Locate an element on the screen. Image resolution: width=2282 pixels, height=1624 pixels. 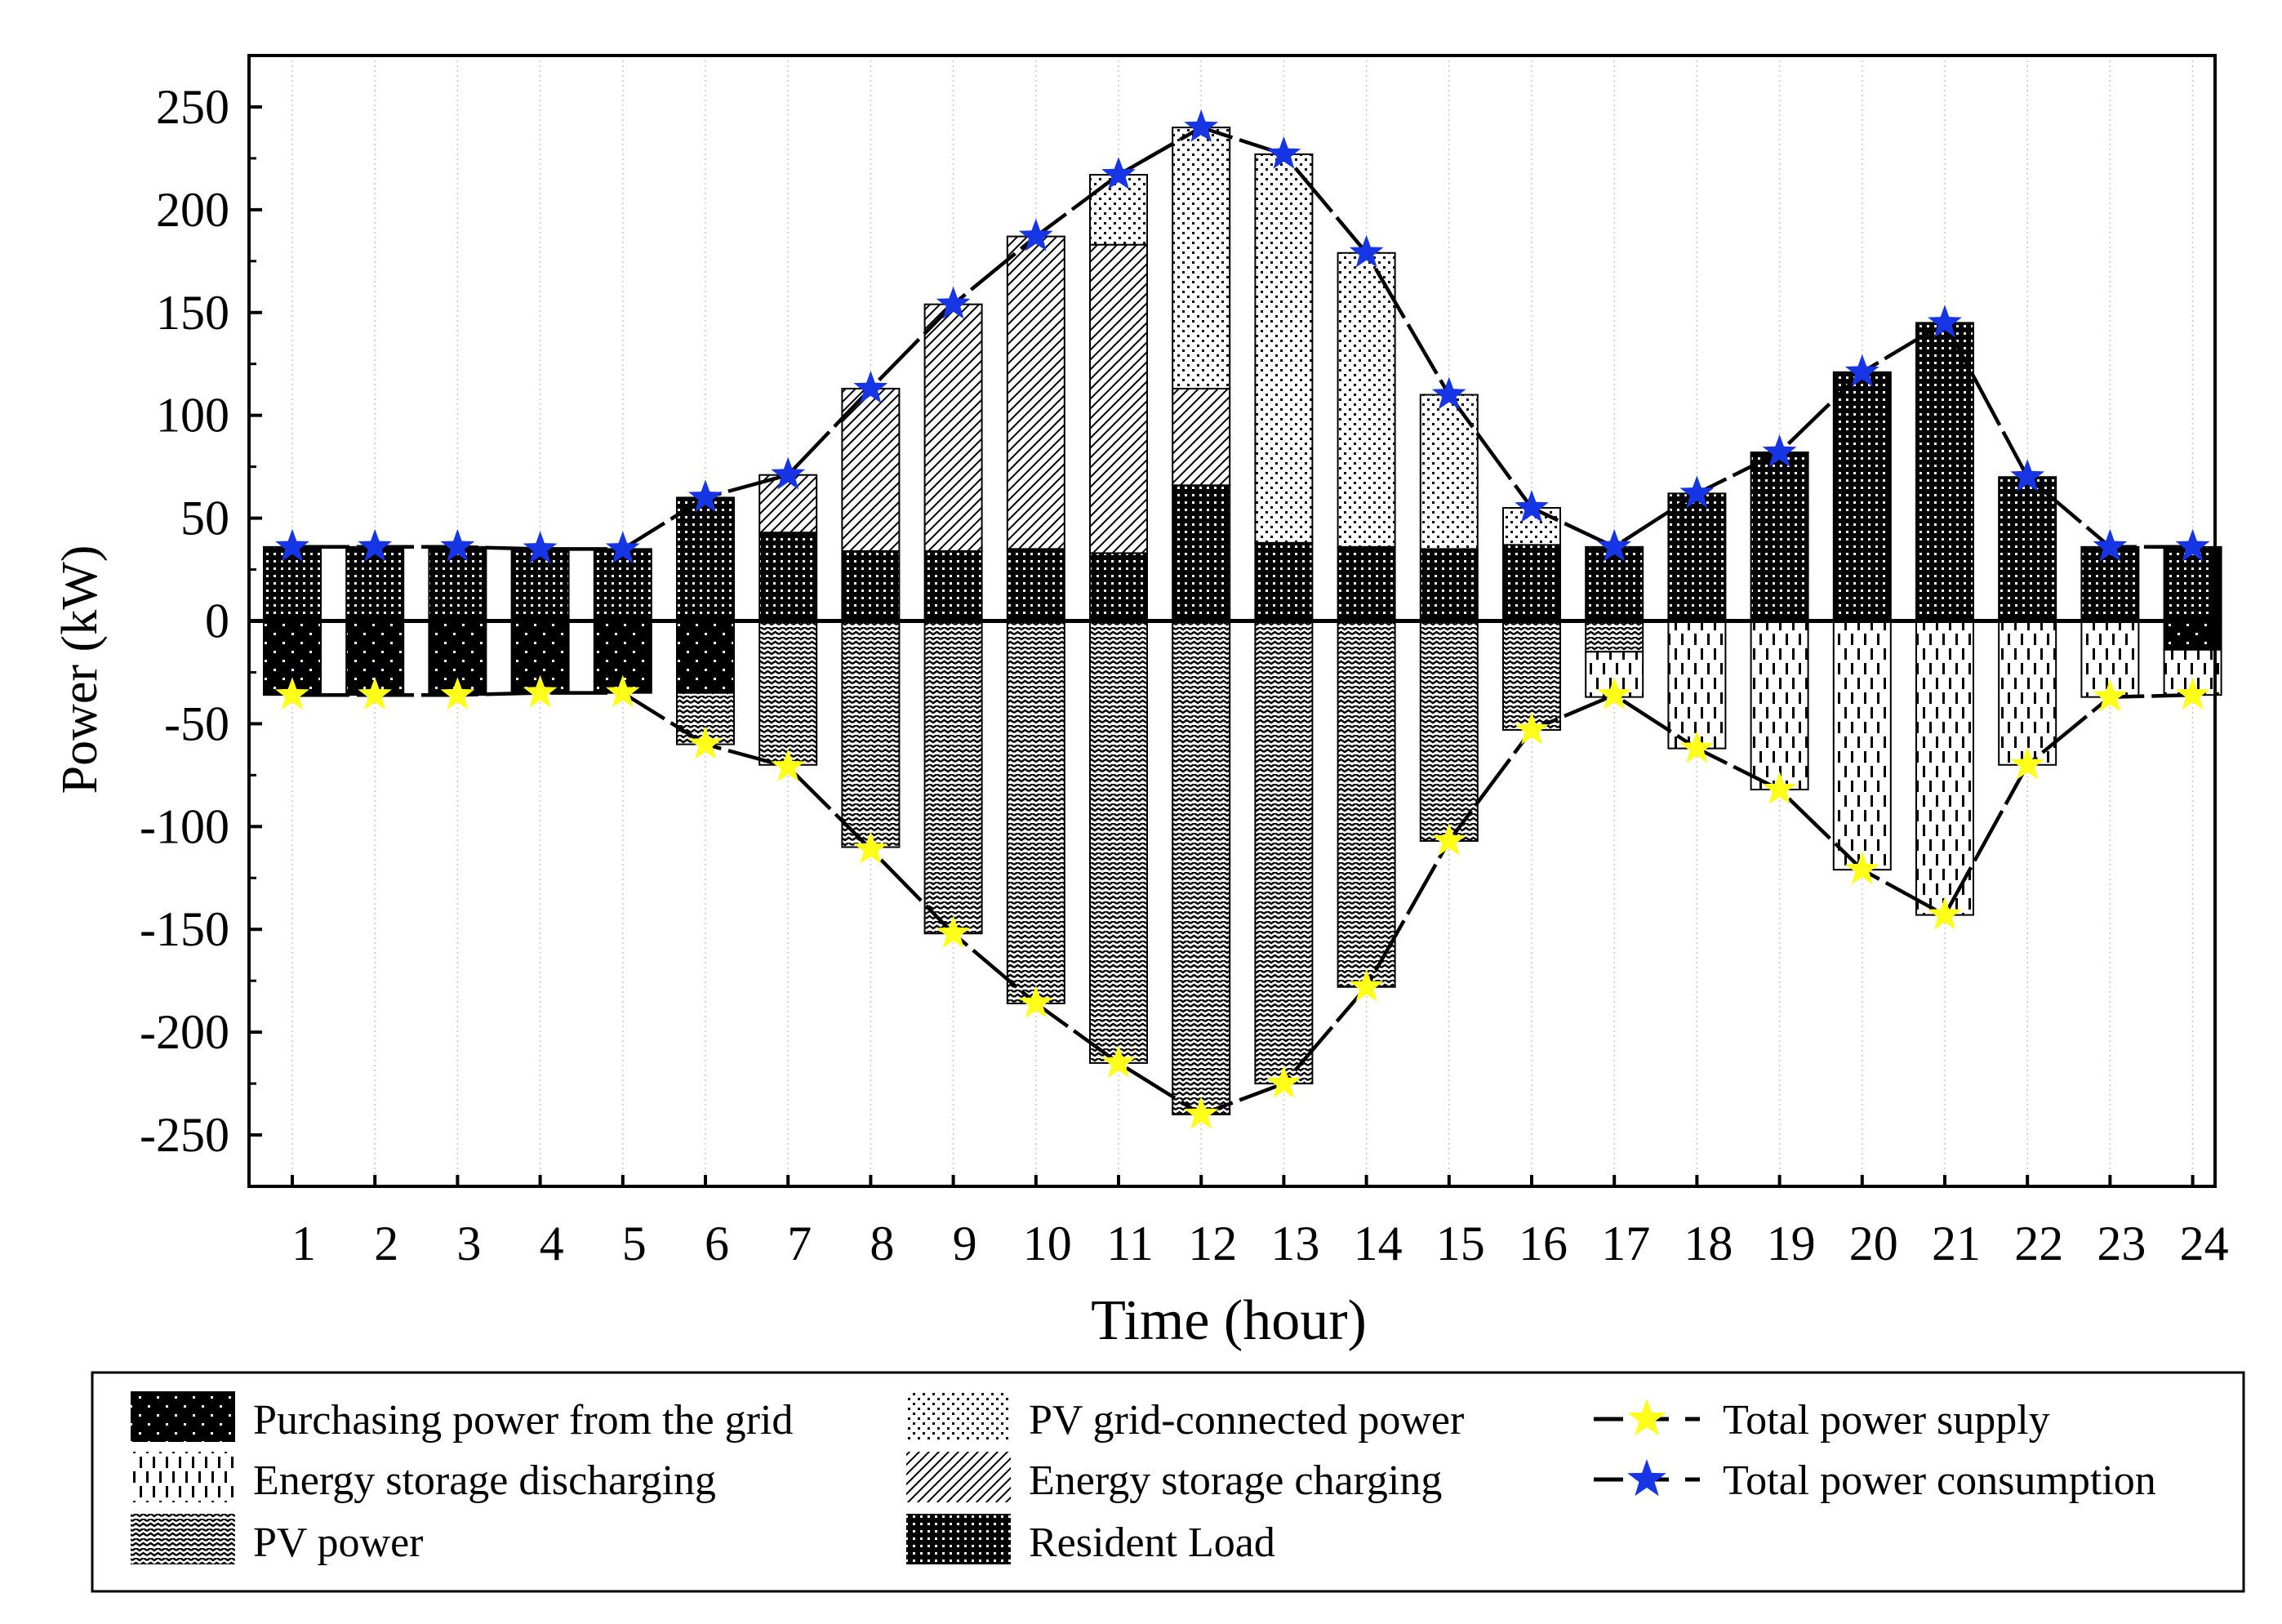
legend-swatch-resident-load is located at coordinates (958, 1539).